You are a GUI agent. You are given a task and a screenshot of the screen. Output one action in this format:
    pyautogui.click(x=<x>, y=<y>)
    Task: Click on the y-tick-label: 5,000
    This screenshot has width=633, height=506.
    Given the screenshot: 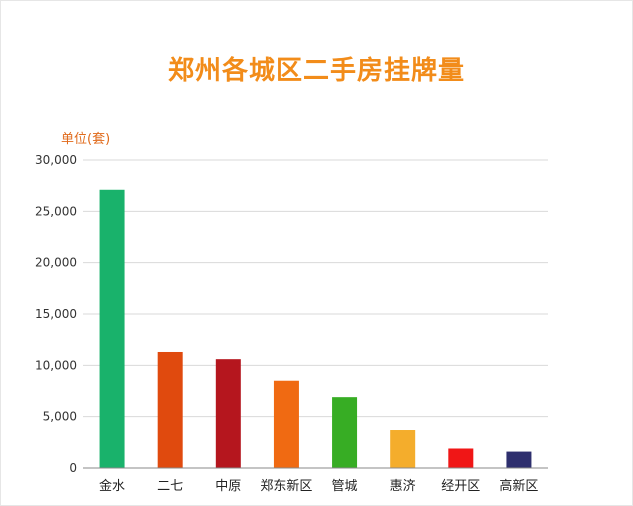 What is the action you would take?
    pyautogui.click(x=60, y=417)
    